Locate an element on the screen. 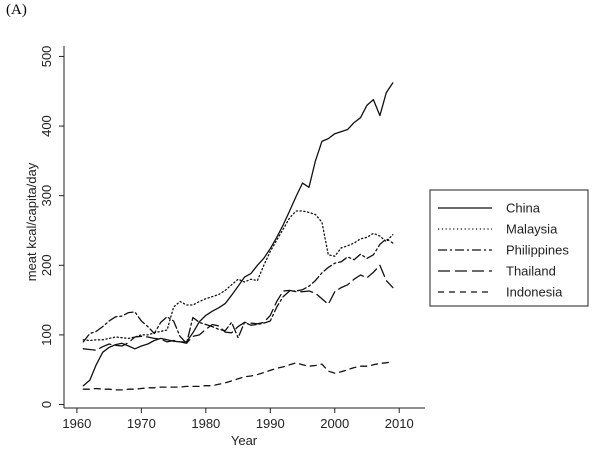 Image resolution: width=614 pixels, height=473 pixels. x-tick-label: 1970 is located at coordinates (141, 423).